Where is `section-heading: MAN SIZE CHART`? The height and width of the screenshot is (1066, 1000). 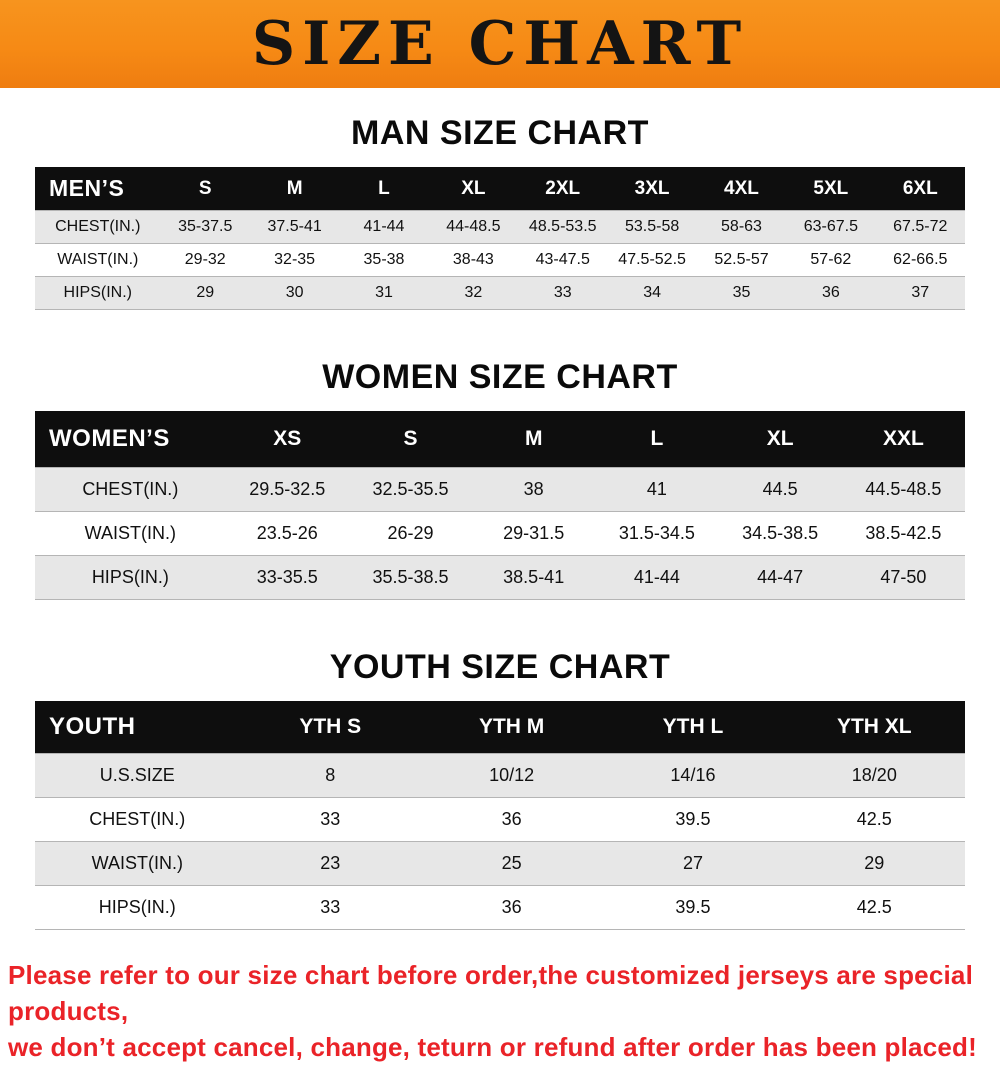 section-heading: MAN SIZE CHART is located at coordinates (500, 133).